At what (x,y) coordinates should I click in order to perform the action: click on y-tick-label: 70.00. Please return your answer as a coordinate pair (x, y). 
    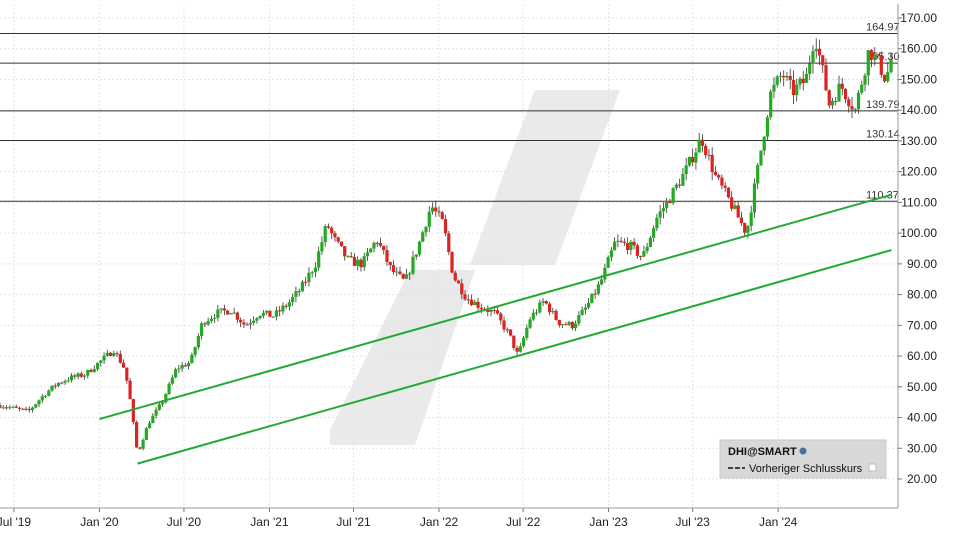
    Looking at the image, I should click on (922, 325).